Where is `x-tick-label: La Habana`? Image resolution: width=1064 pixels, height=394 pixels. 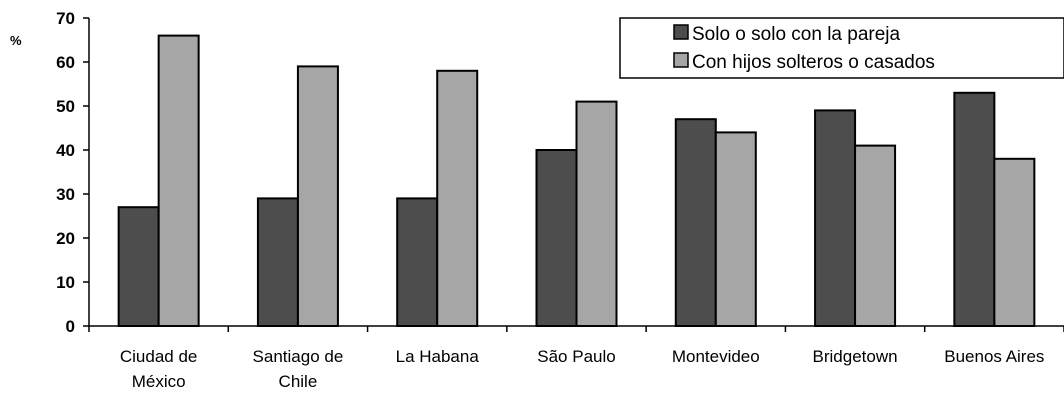
x-tick-label: La Habana is located at coordinates (438, 356).